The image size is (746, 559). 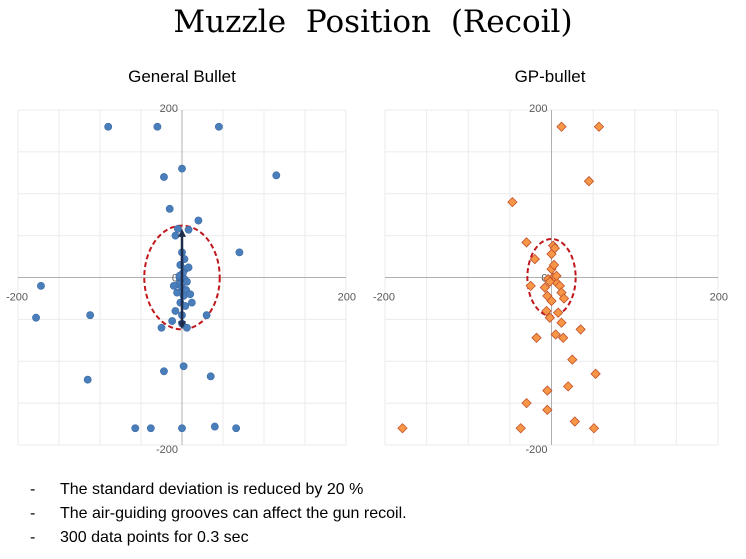 I want to click on recoil-arrow-head-up, so click(x=182, y=232).